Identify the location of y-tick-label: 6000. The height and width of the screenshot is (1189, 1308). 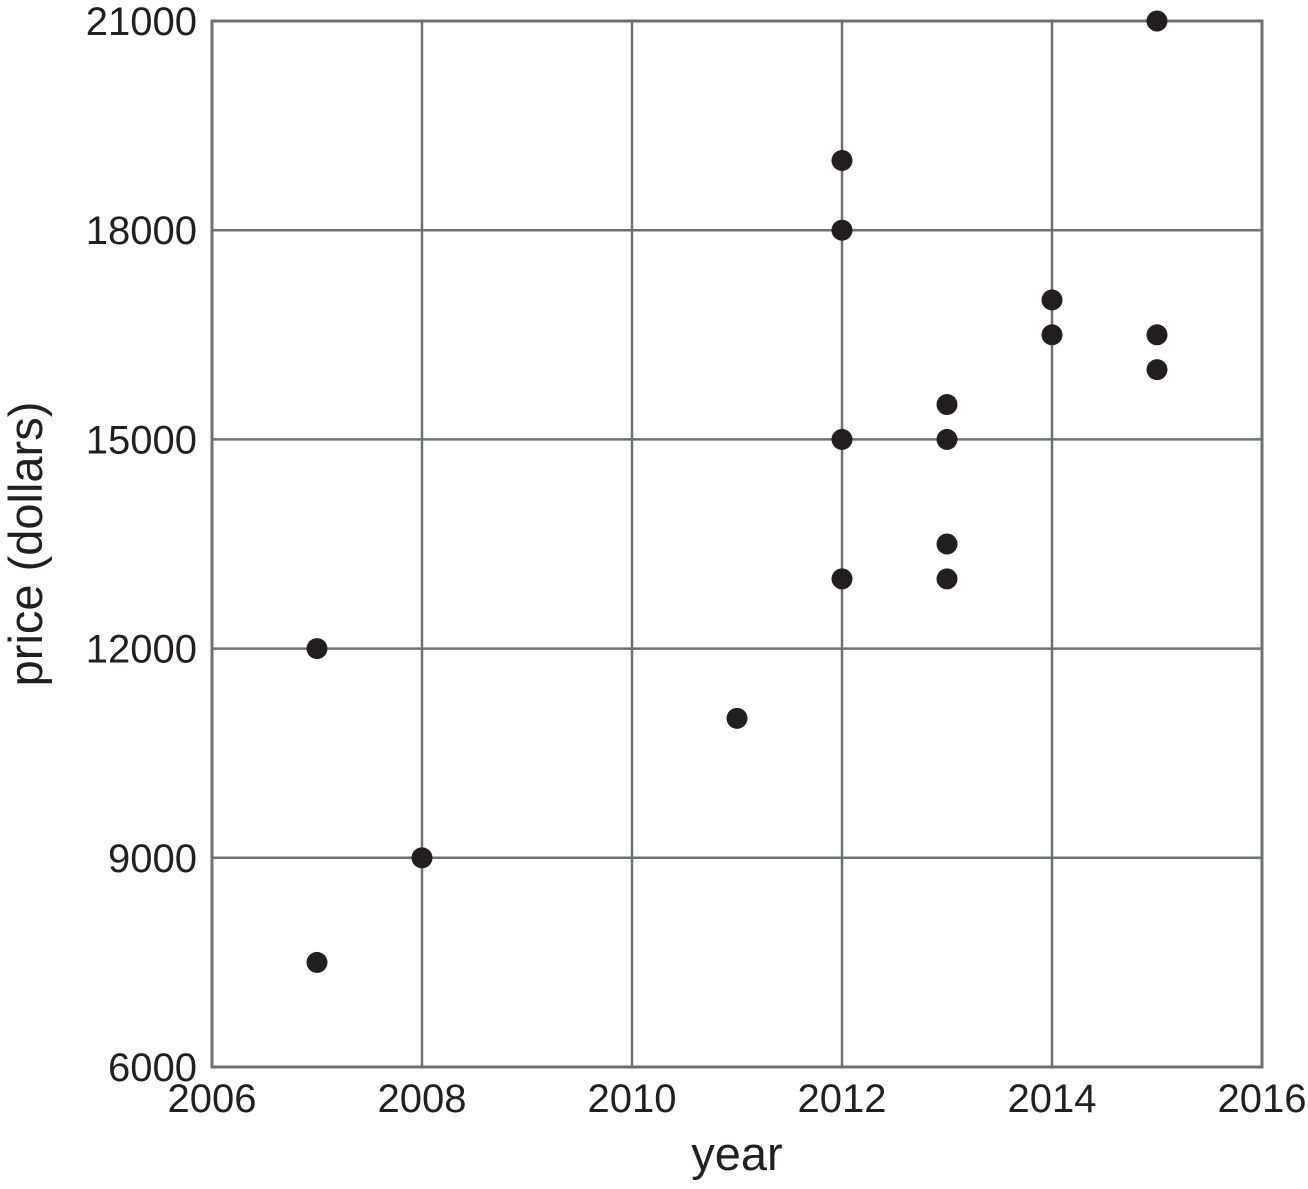
(152, 1068).